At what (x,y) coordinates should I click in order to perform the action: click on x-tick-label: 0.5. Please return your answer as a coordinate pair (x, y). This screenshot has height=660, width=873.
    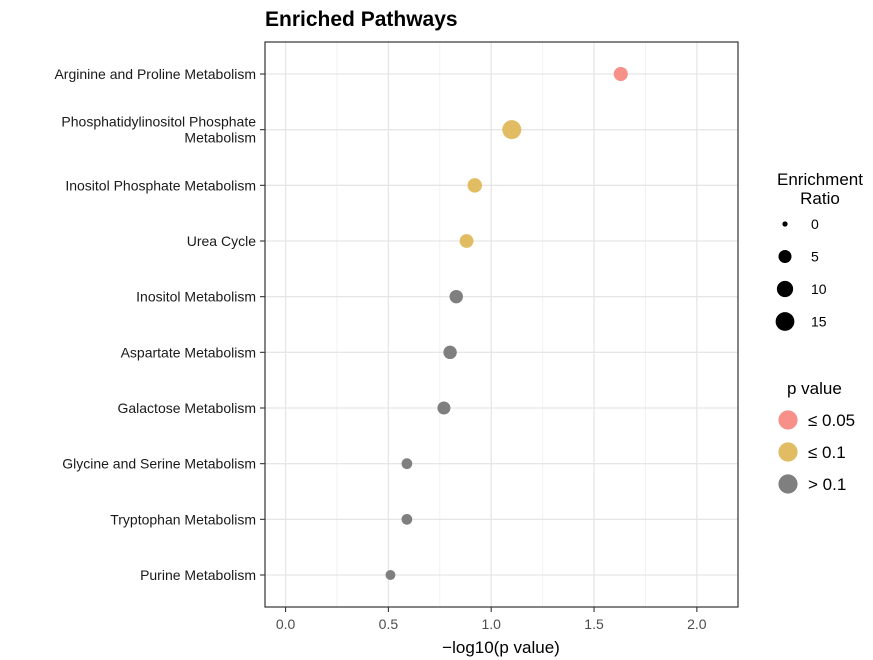
    Looking at the image, I should click on (389, 624).